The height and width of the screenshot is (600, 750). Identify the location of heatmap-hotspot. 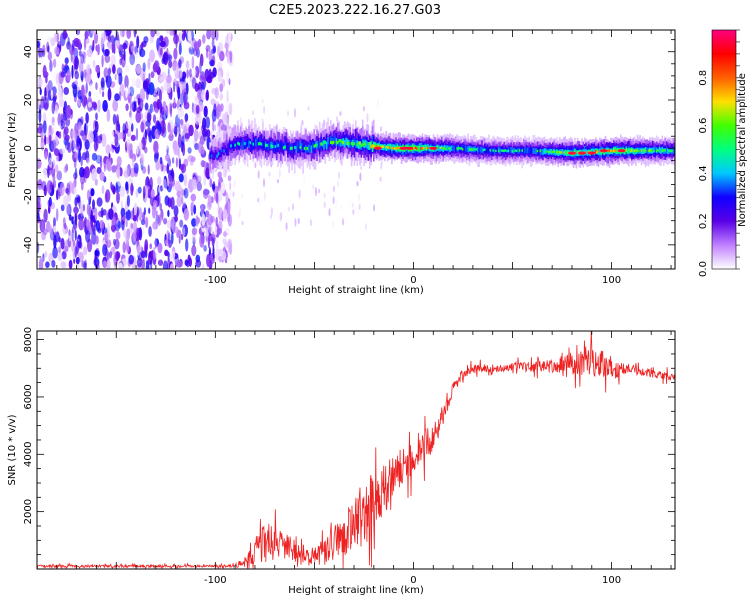
(433, 148).